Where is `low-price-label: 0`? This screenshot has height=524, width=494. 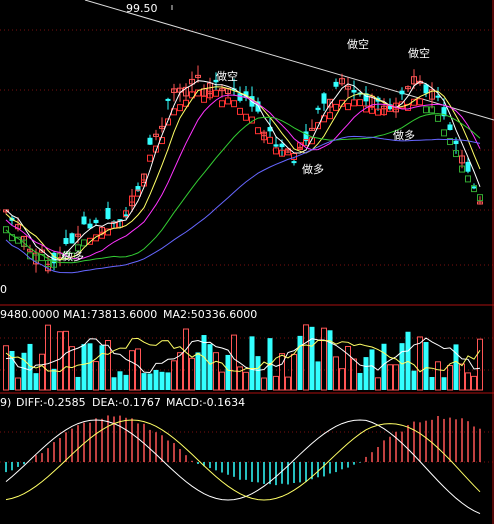 low-price-label: 0 is located at coordinates (3, 289).